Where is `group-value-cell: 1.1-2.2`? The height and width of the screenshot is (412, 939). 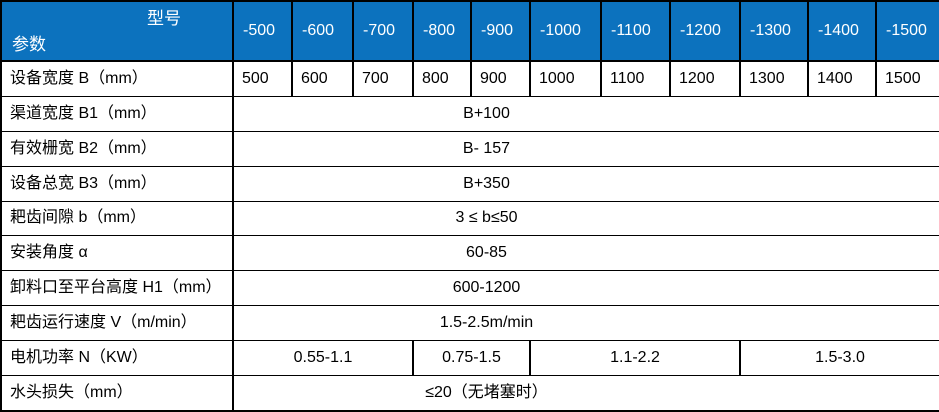
group-value-cell: 1.1-2.2 is located at coordinates (635, 357).